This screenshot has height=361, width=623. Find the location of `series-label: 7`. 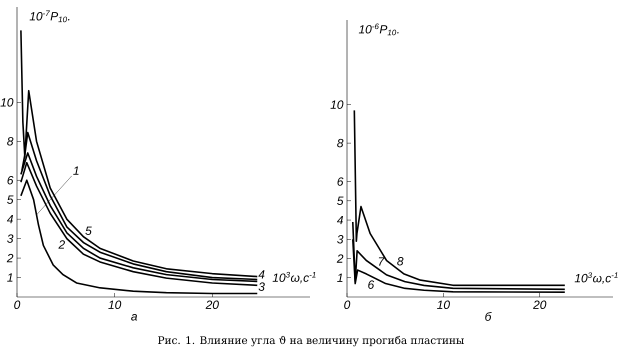

series-label: 7 is located at coordinates (381, 261).